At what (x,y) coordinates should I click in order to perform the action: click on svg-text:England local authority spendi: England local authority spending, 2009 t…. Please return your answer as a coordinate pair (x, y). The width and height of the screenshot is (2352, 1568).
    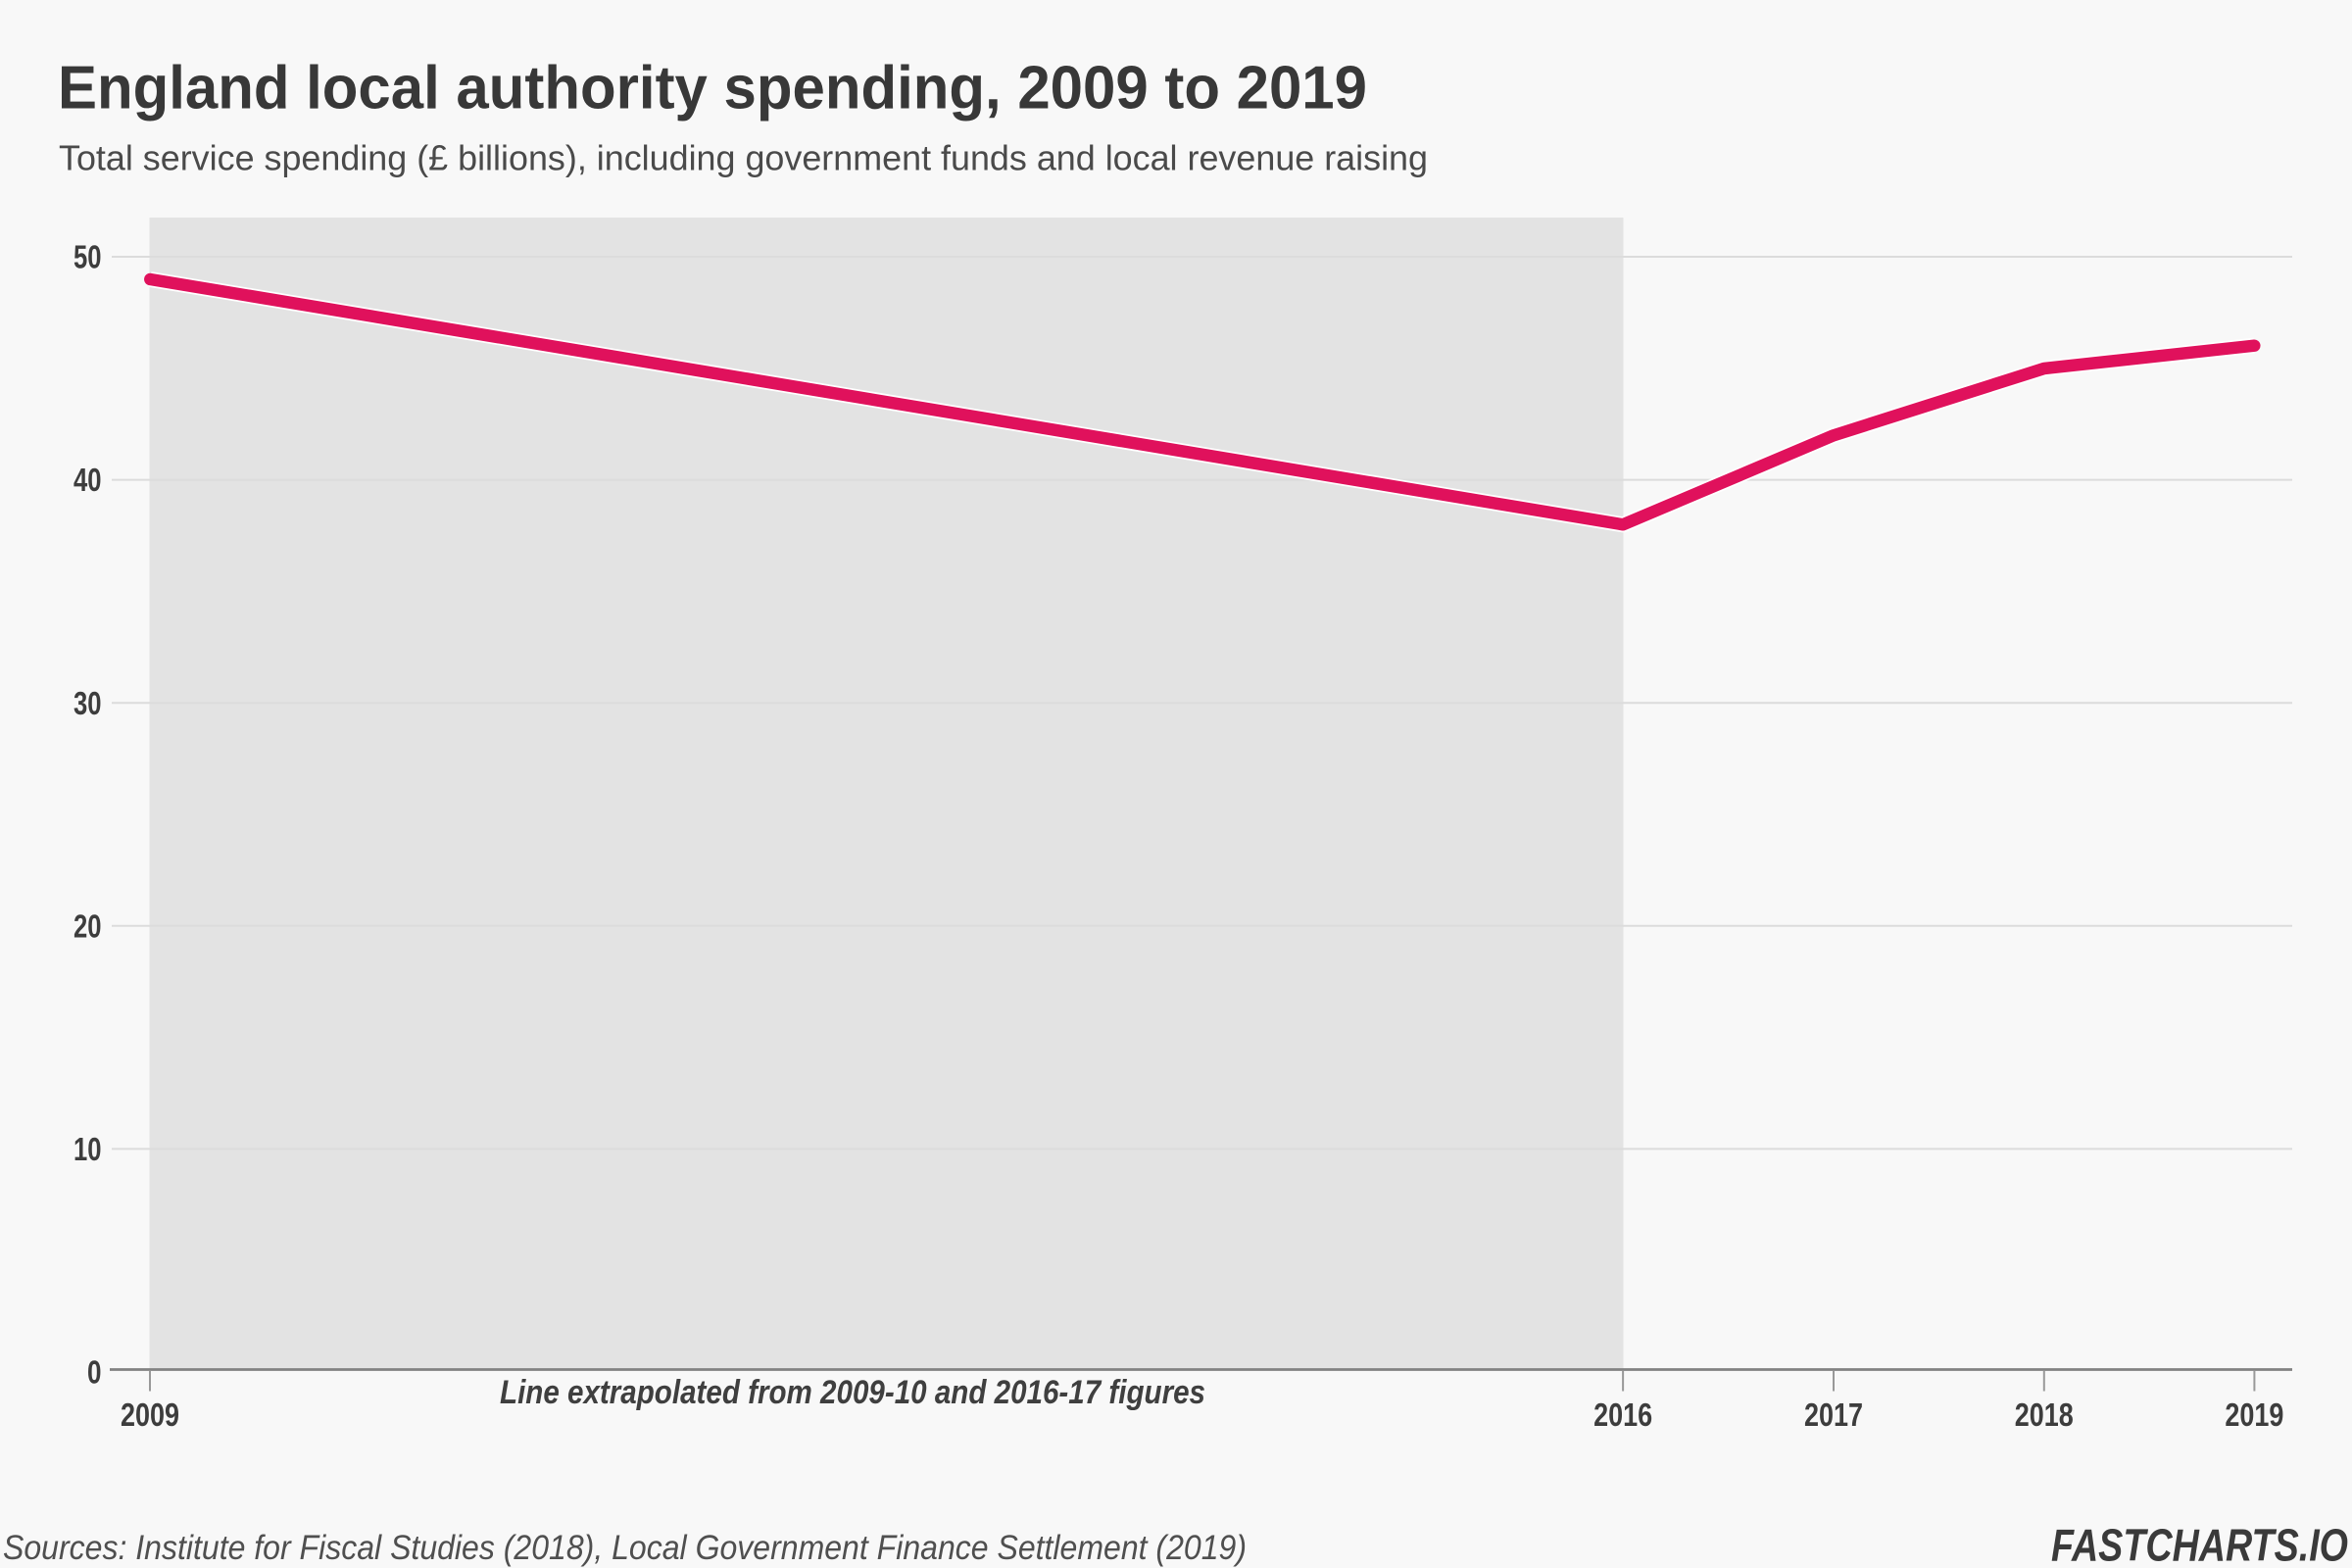
    Looking at the image, I should click on (712, 88).